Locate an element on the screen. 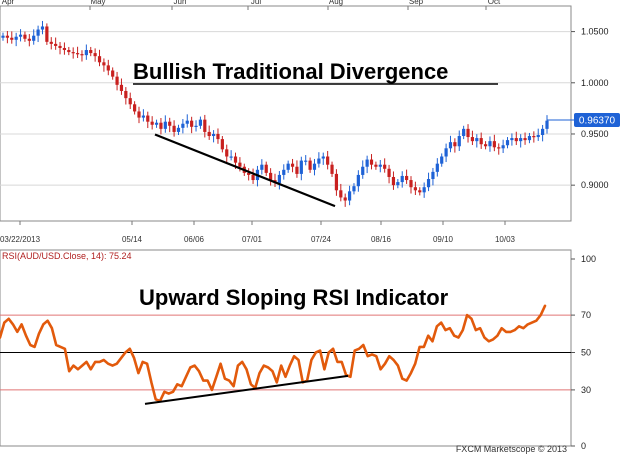 Image resolution: width=624 pixels, height=455 pixels. month-label: Sep is located at coordinates (416, 3).